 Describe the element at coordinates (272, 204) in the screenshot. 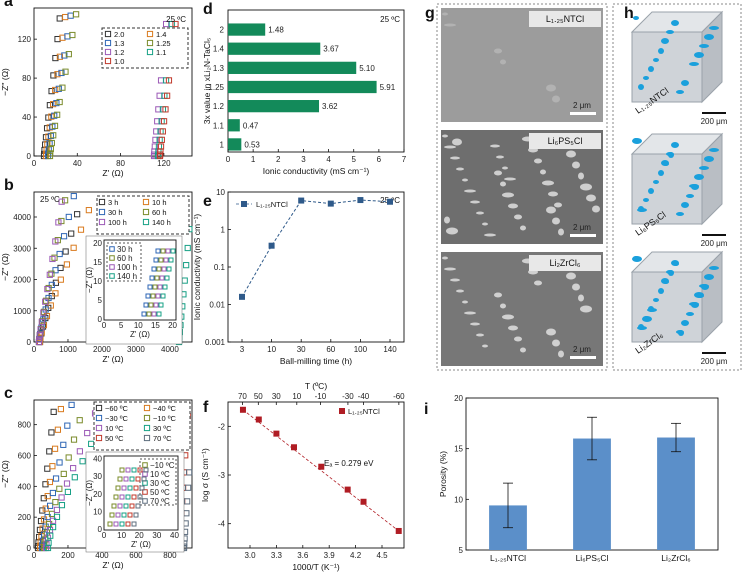

I see `legend-label: L₁.₂₅NTCl` at that location.